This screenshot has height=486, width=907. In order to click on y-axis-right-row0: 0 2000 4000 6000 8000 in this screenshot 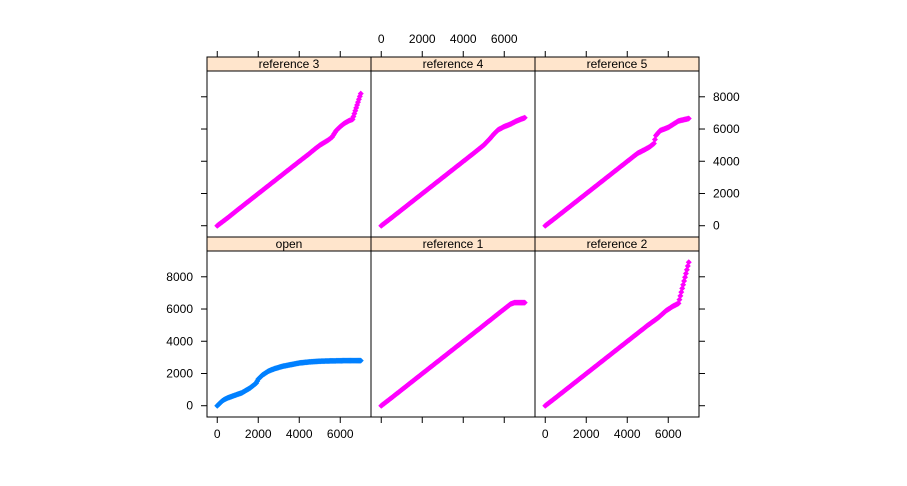, I will do `click(719, 161)`.